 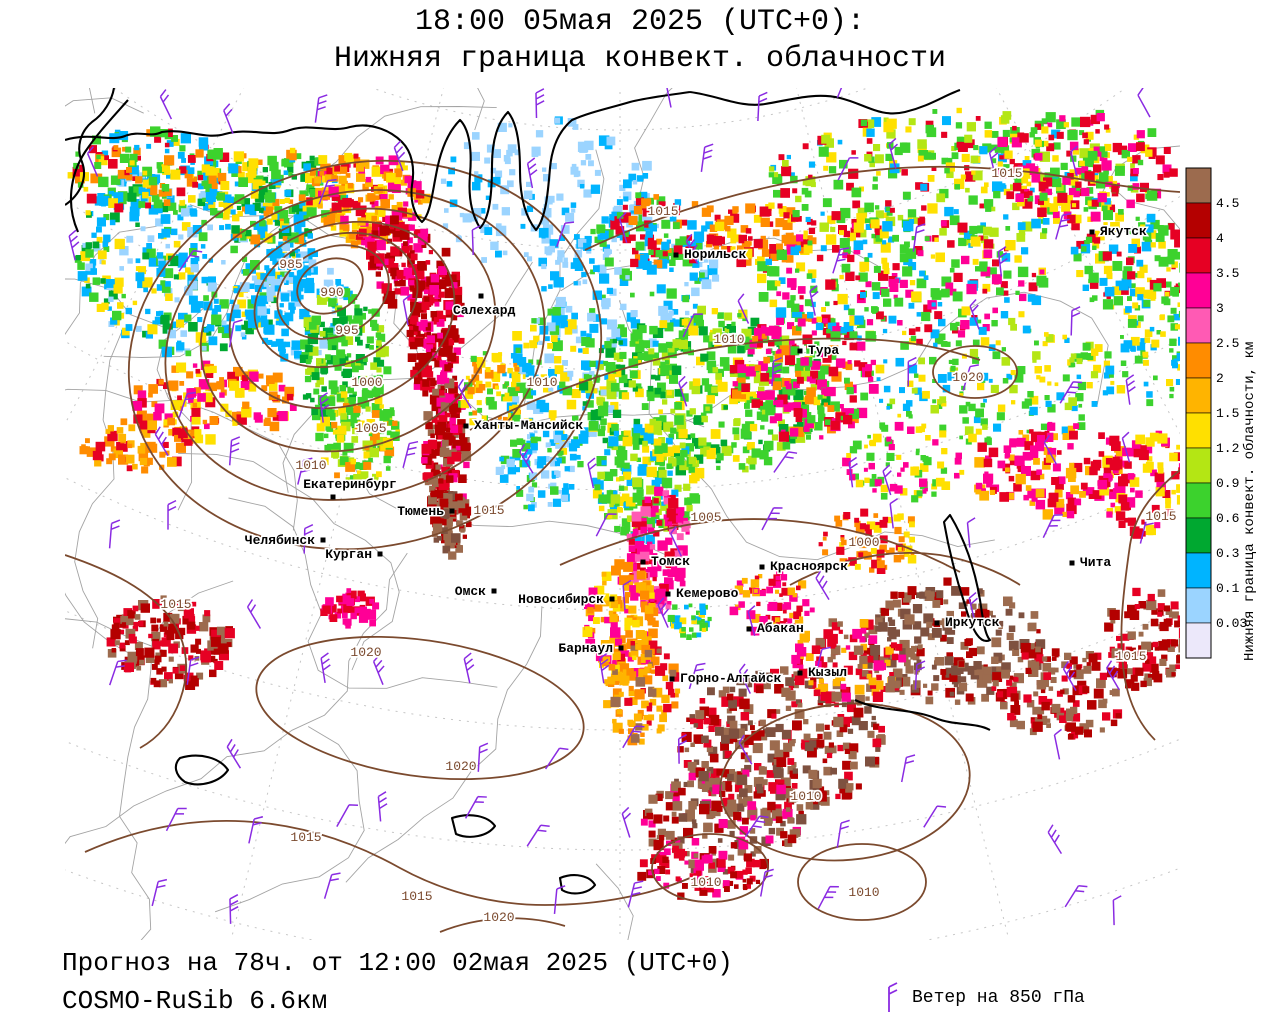 What do you see at coordinates (585, 648) in the screenshot?
I see `city-label: Барнаул` at bounding box center [585, 648].